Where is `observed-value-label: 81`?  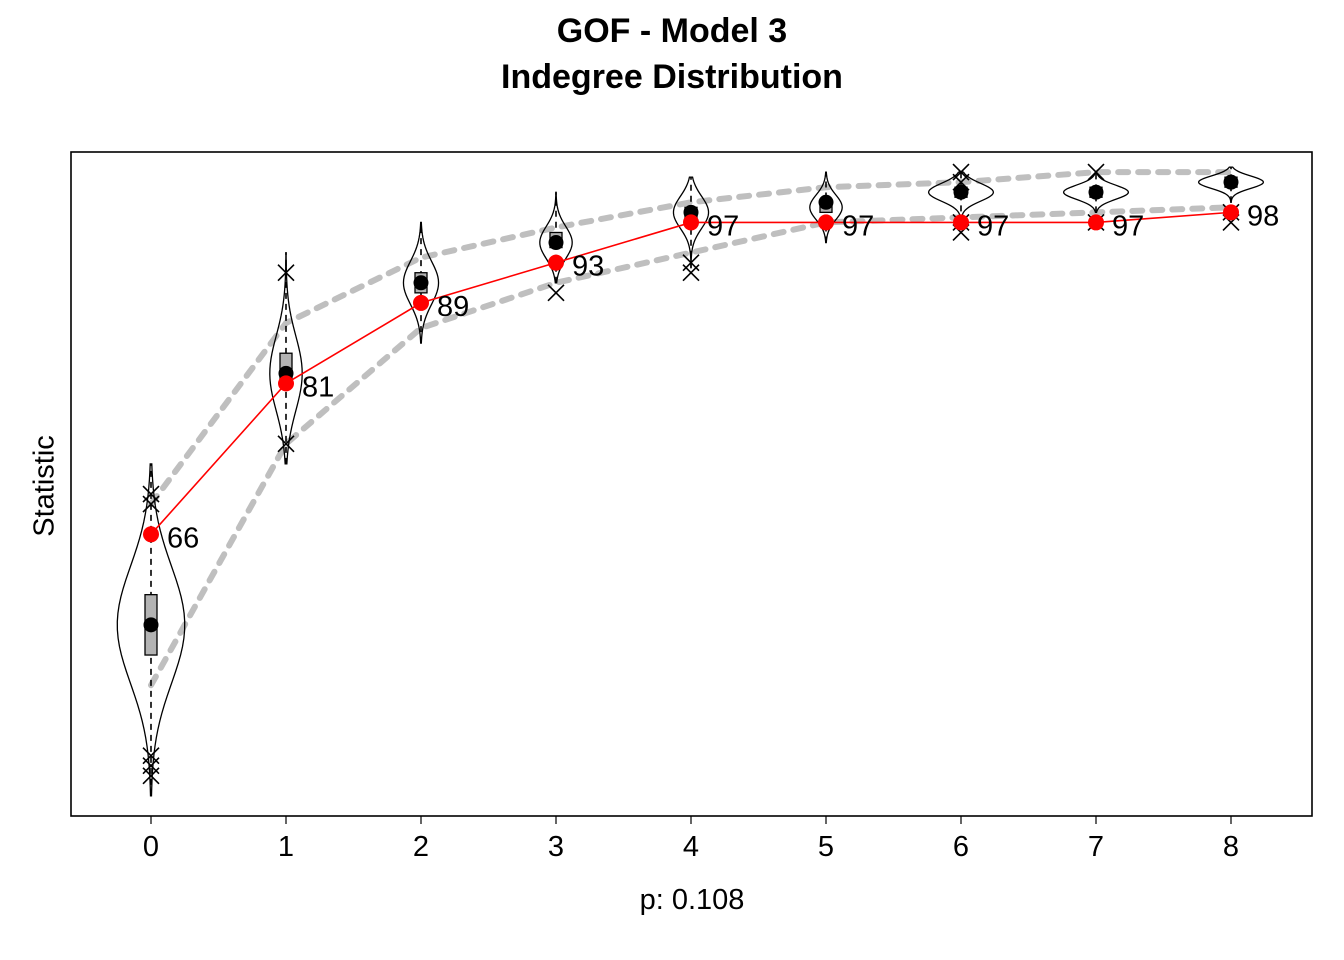
observed-value-label: 81 is located at coordinates (318, 387).